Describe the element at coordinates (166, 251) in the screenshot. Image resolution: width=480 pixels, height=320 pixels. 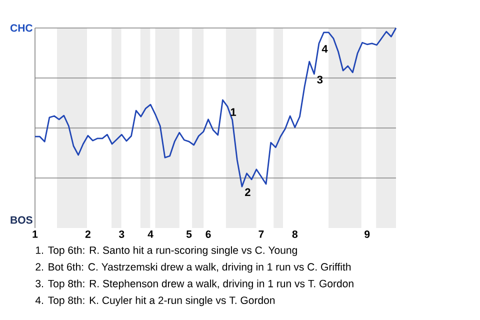
I see `text: 1. Top 6th: R. Santo hit a run-scoring single vs C. Young` at that location.